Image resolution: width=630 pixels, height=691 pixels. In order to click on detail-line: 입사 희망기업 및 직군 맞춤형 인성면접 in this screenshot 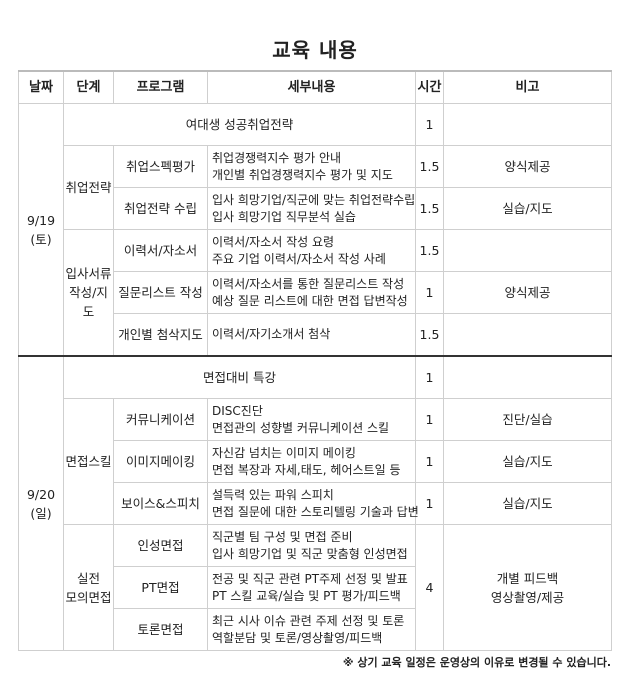, I will do `click(310, 553)`.